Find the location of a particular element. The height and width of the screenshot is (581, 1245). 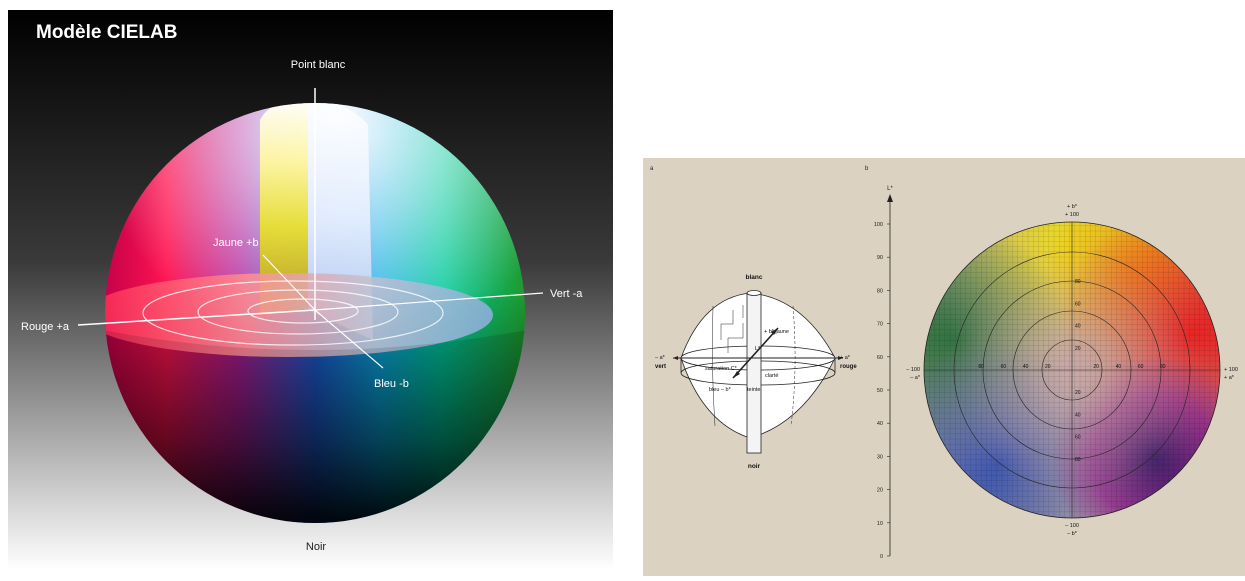

panel-b-label: b is located at coordinates (867, 169).